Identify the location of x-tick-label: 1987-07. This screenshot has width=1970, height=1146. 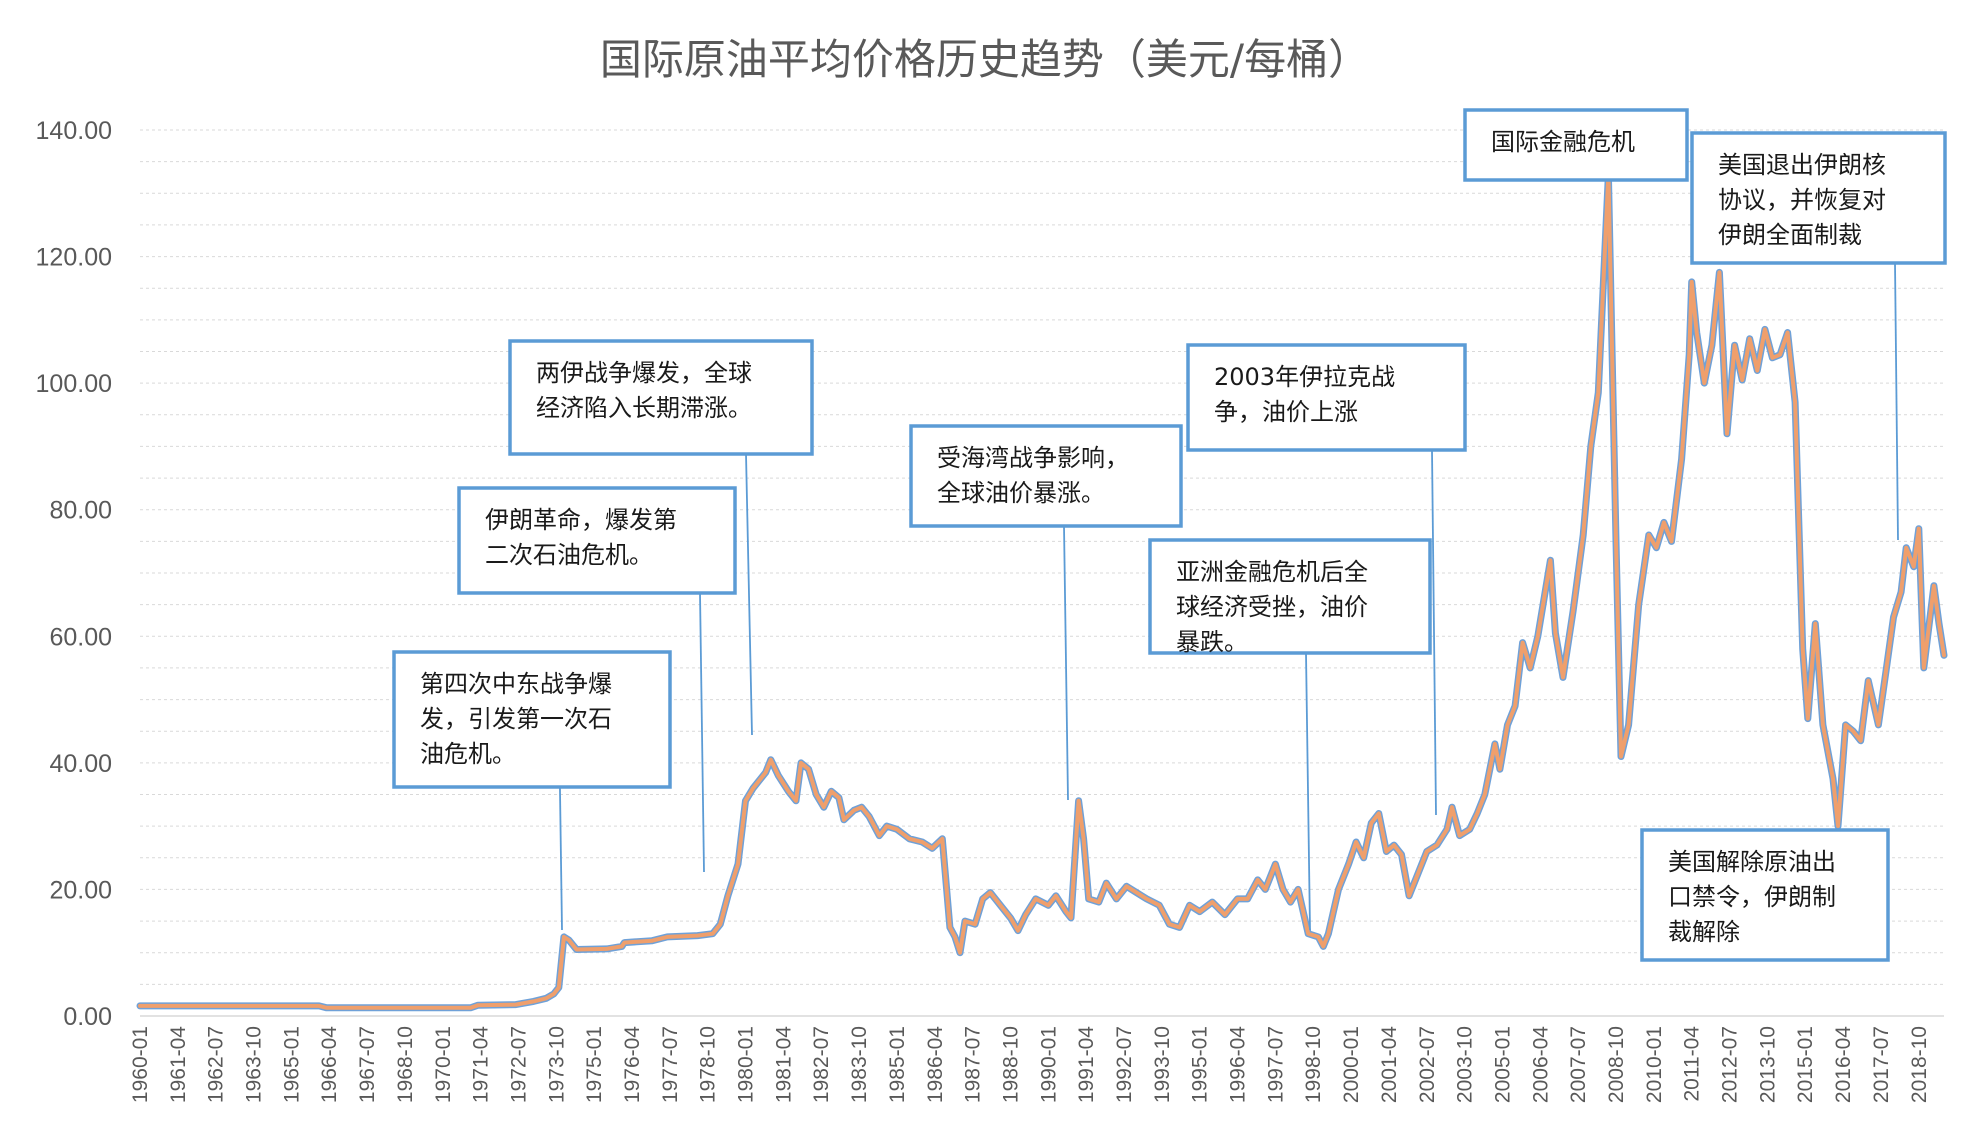
(973, 1064).